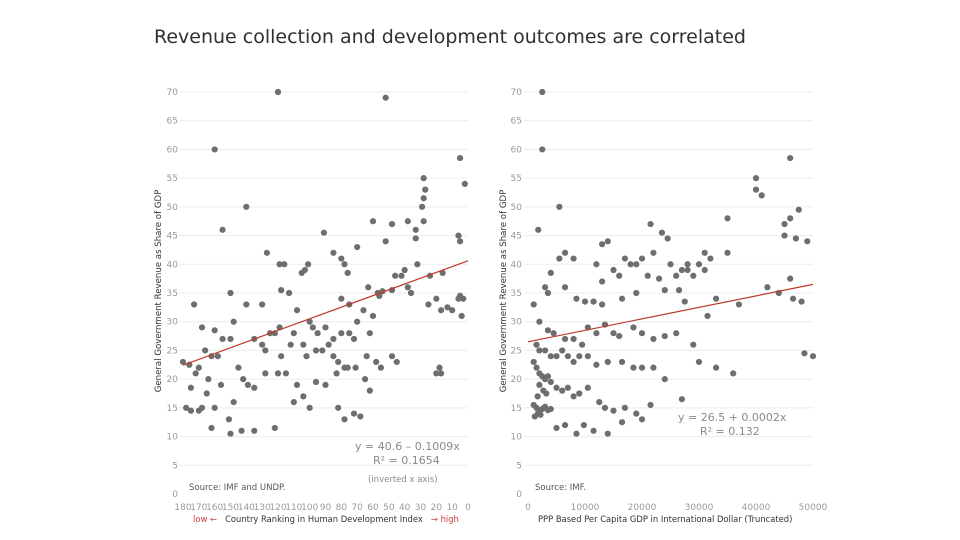 Image resolution: width=960 pixels, height=540 pixels. Describe the element at coordinates (173, 438) in the screenshot. I see `left-y-tick-label: 10` at that location.